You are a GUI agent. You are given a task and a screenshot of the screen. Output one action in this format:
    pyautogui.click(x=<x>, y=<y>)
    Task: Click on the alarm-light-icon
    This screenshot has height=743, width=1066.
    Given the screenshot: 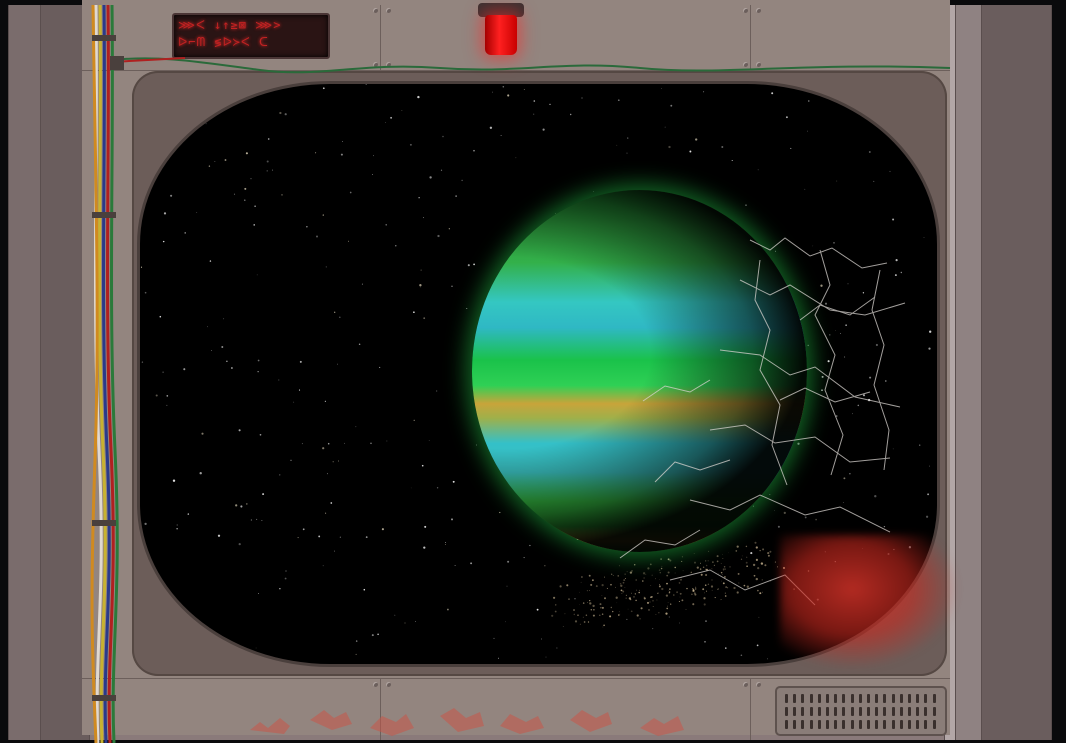 What is the action you would take?
    pyautogui.click(x=501, y=35)
    